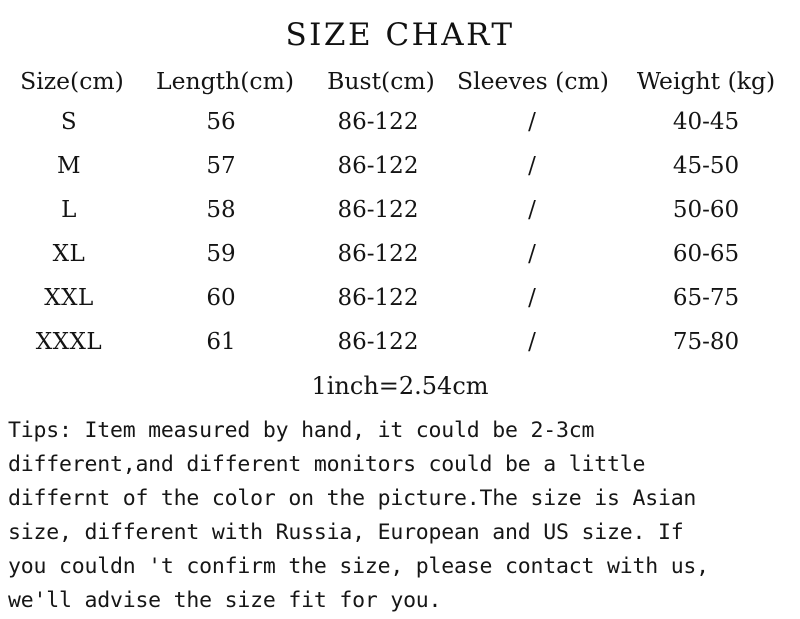 The height and width of the screenshot is (619, 800). Describe the element at coordinates (72, 81) in the screenshot. I see `column-header-size: Size(cm)` at that location.